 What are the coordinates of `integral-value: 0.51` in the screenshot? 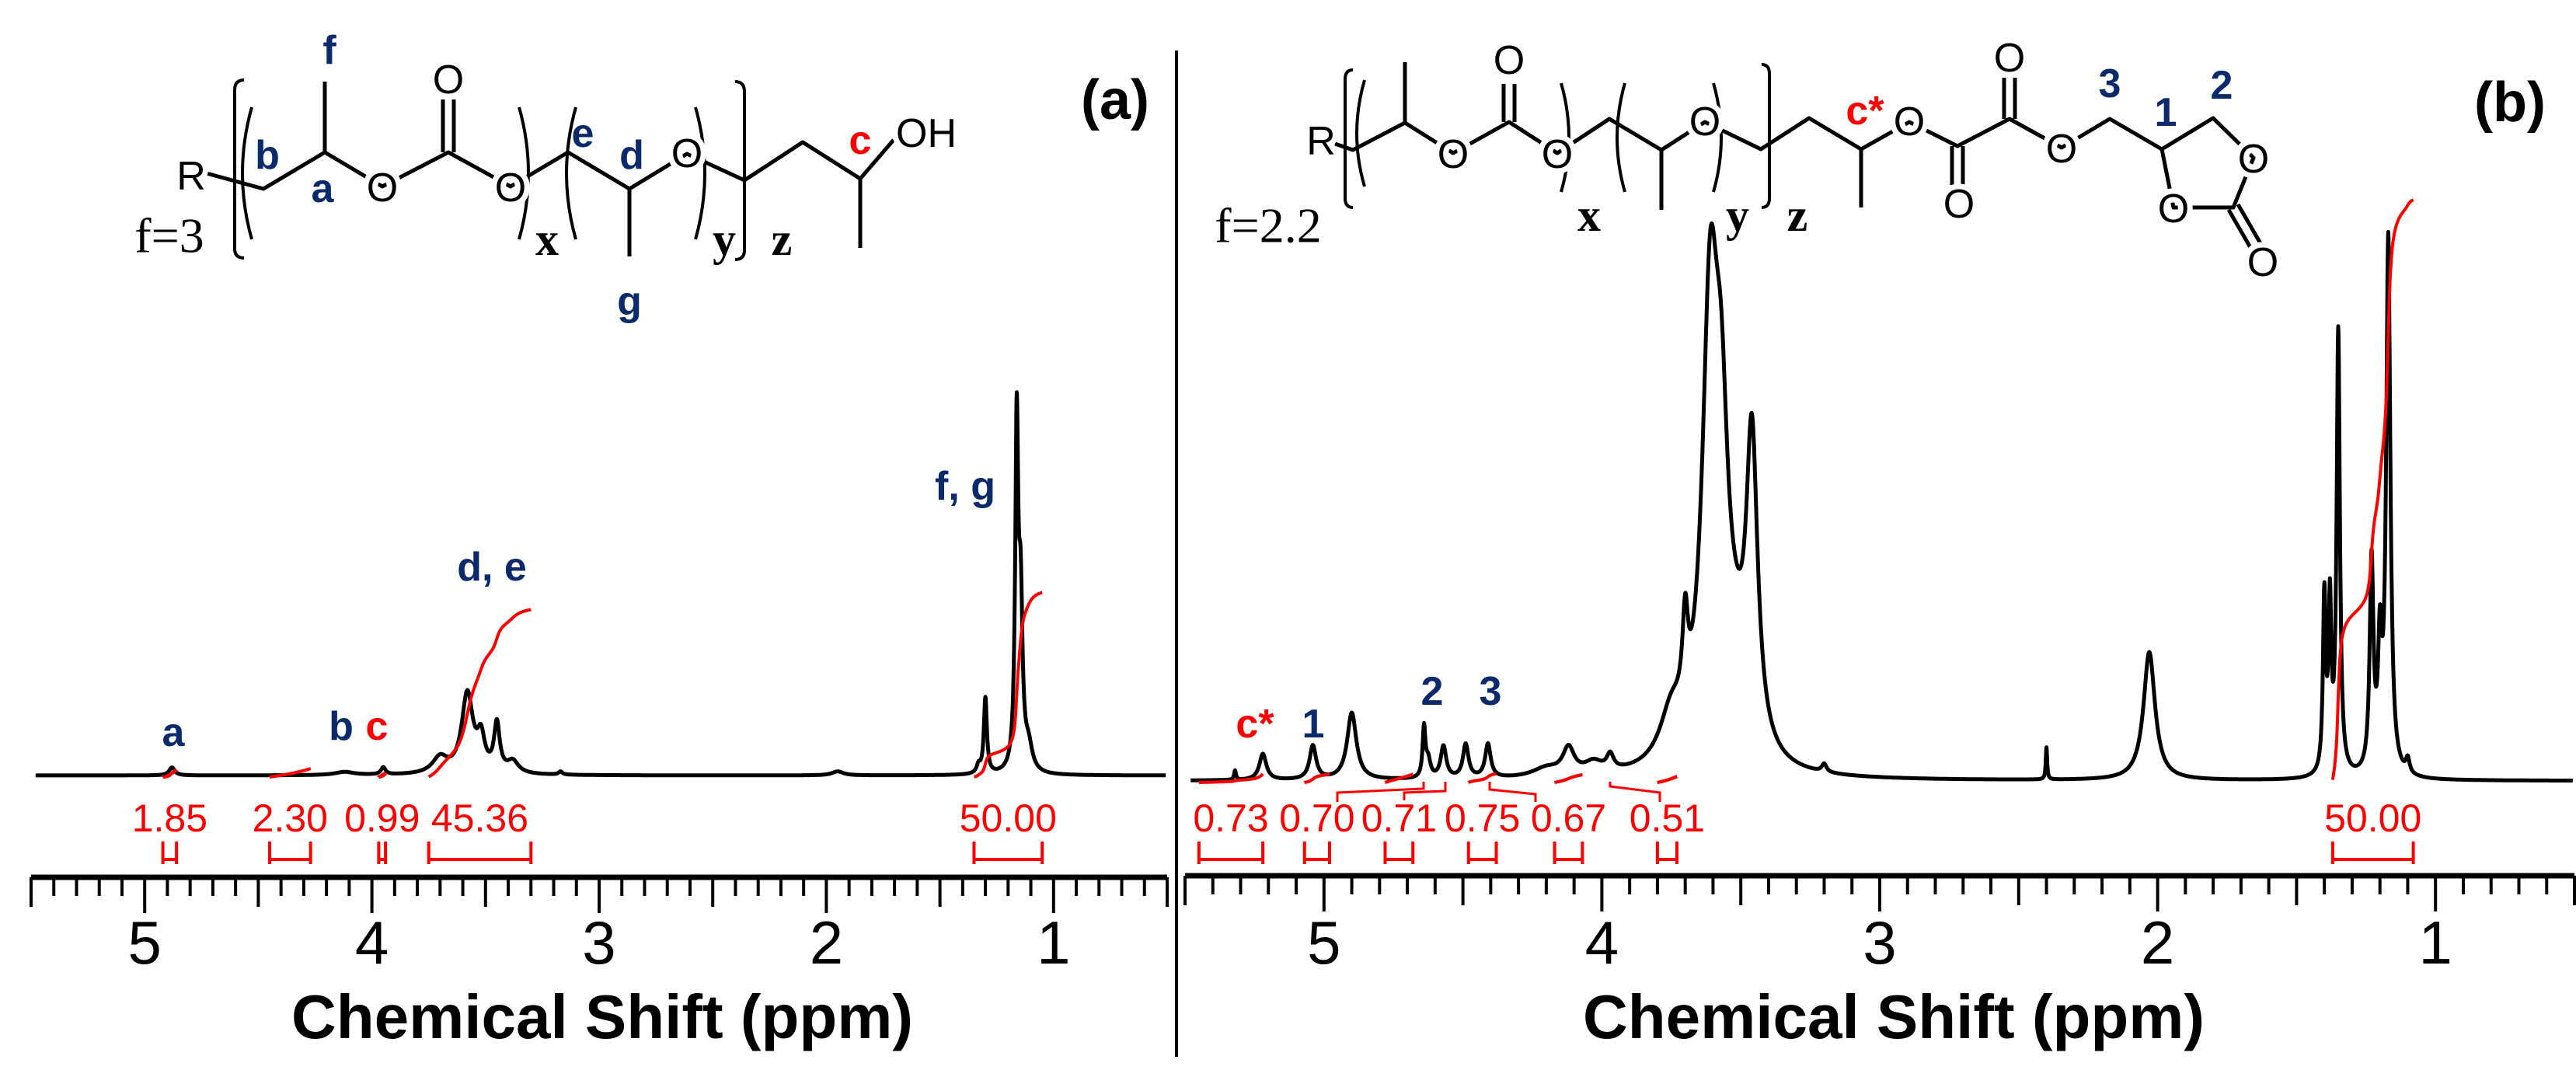 It's located at (1667, 818).